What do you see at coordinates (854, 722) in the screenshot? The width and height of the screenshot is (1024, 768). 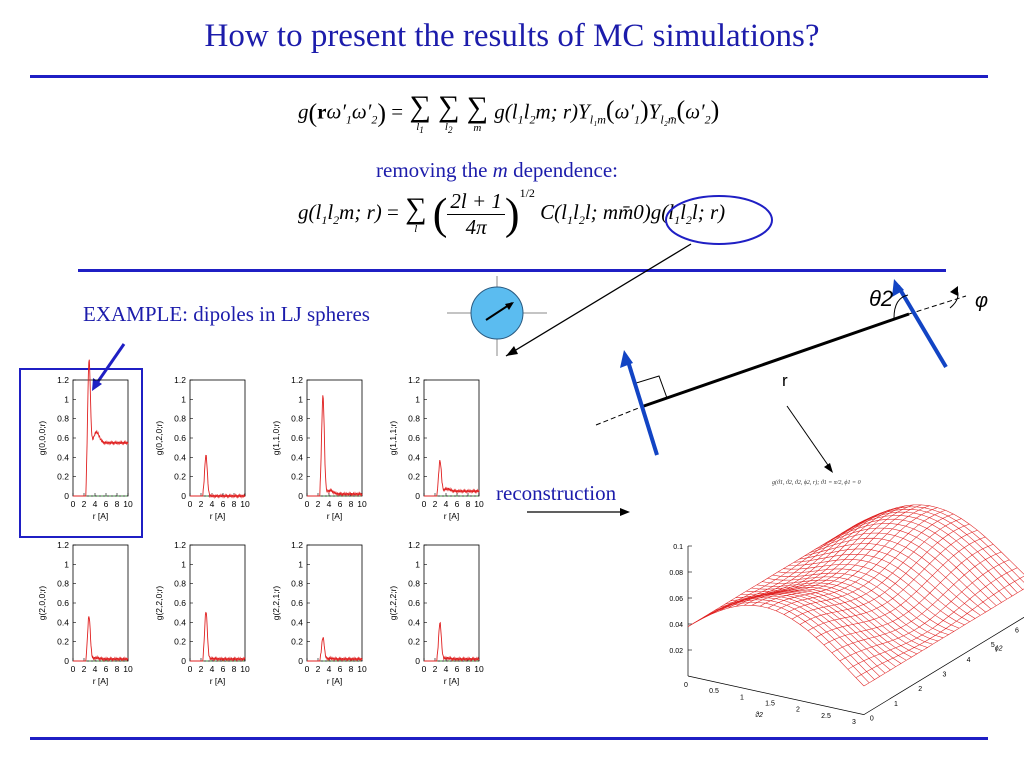 I see `x-tick-label: 3` at bounding box center [854, 722].